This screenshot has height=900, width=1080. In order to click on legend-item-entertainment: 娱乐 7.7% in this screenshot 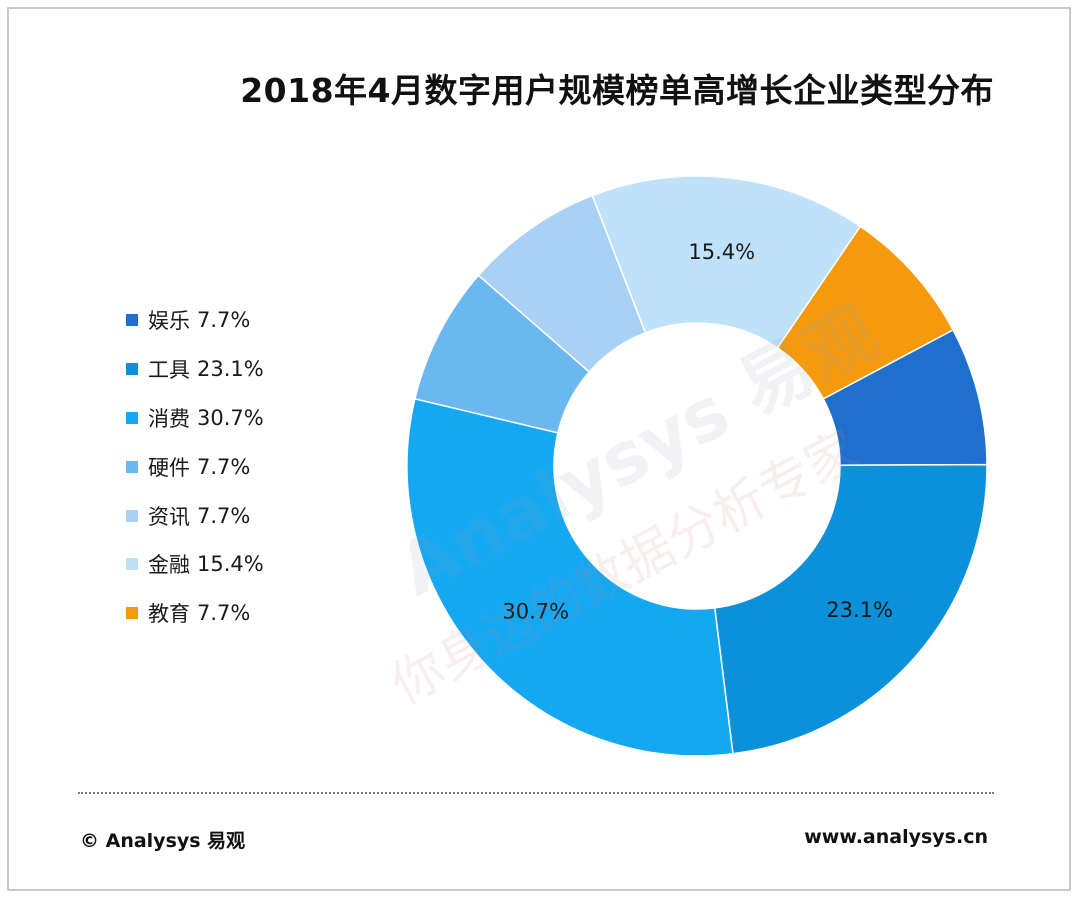, I will do `click(195, 320)`.